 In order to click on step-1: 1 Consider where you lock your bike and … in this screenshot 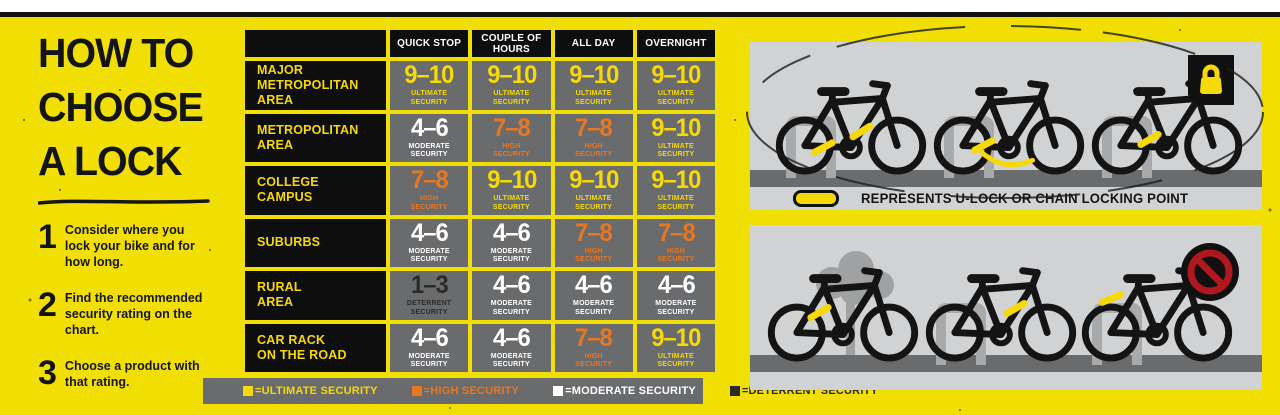, I will do `click(123, 244)`.